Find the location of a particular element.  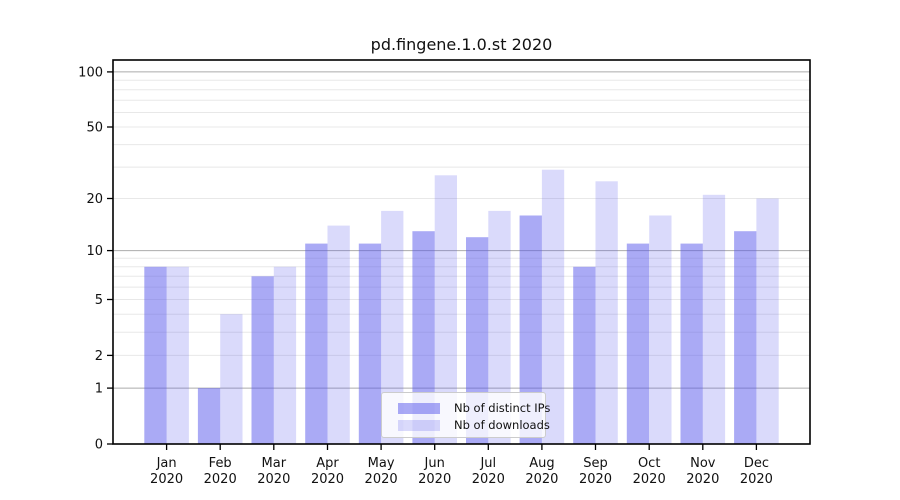

x-ticklabel-sep-year: 2020 is located at coordinates (595, 479).